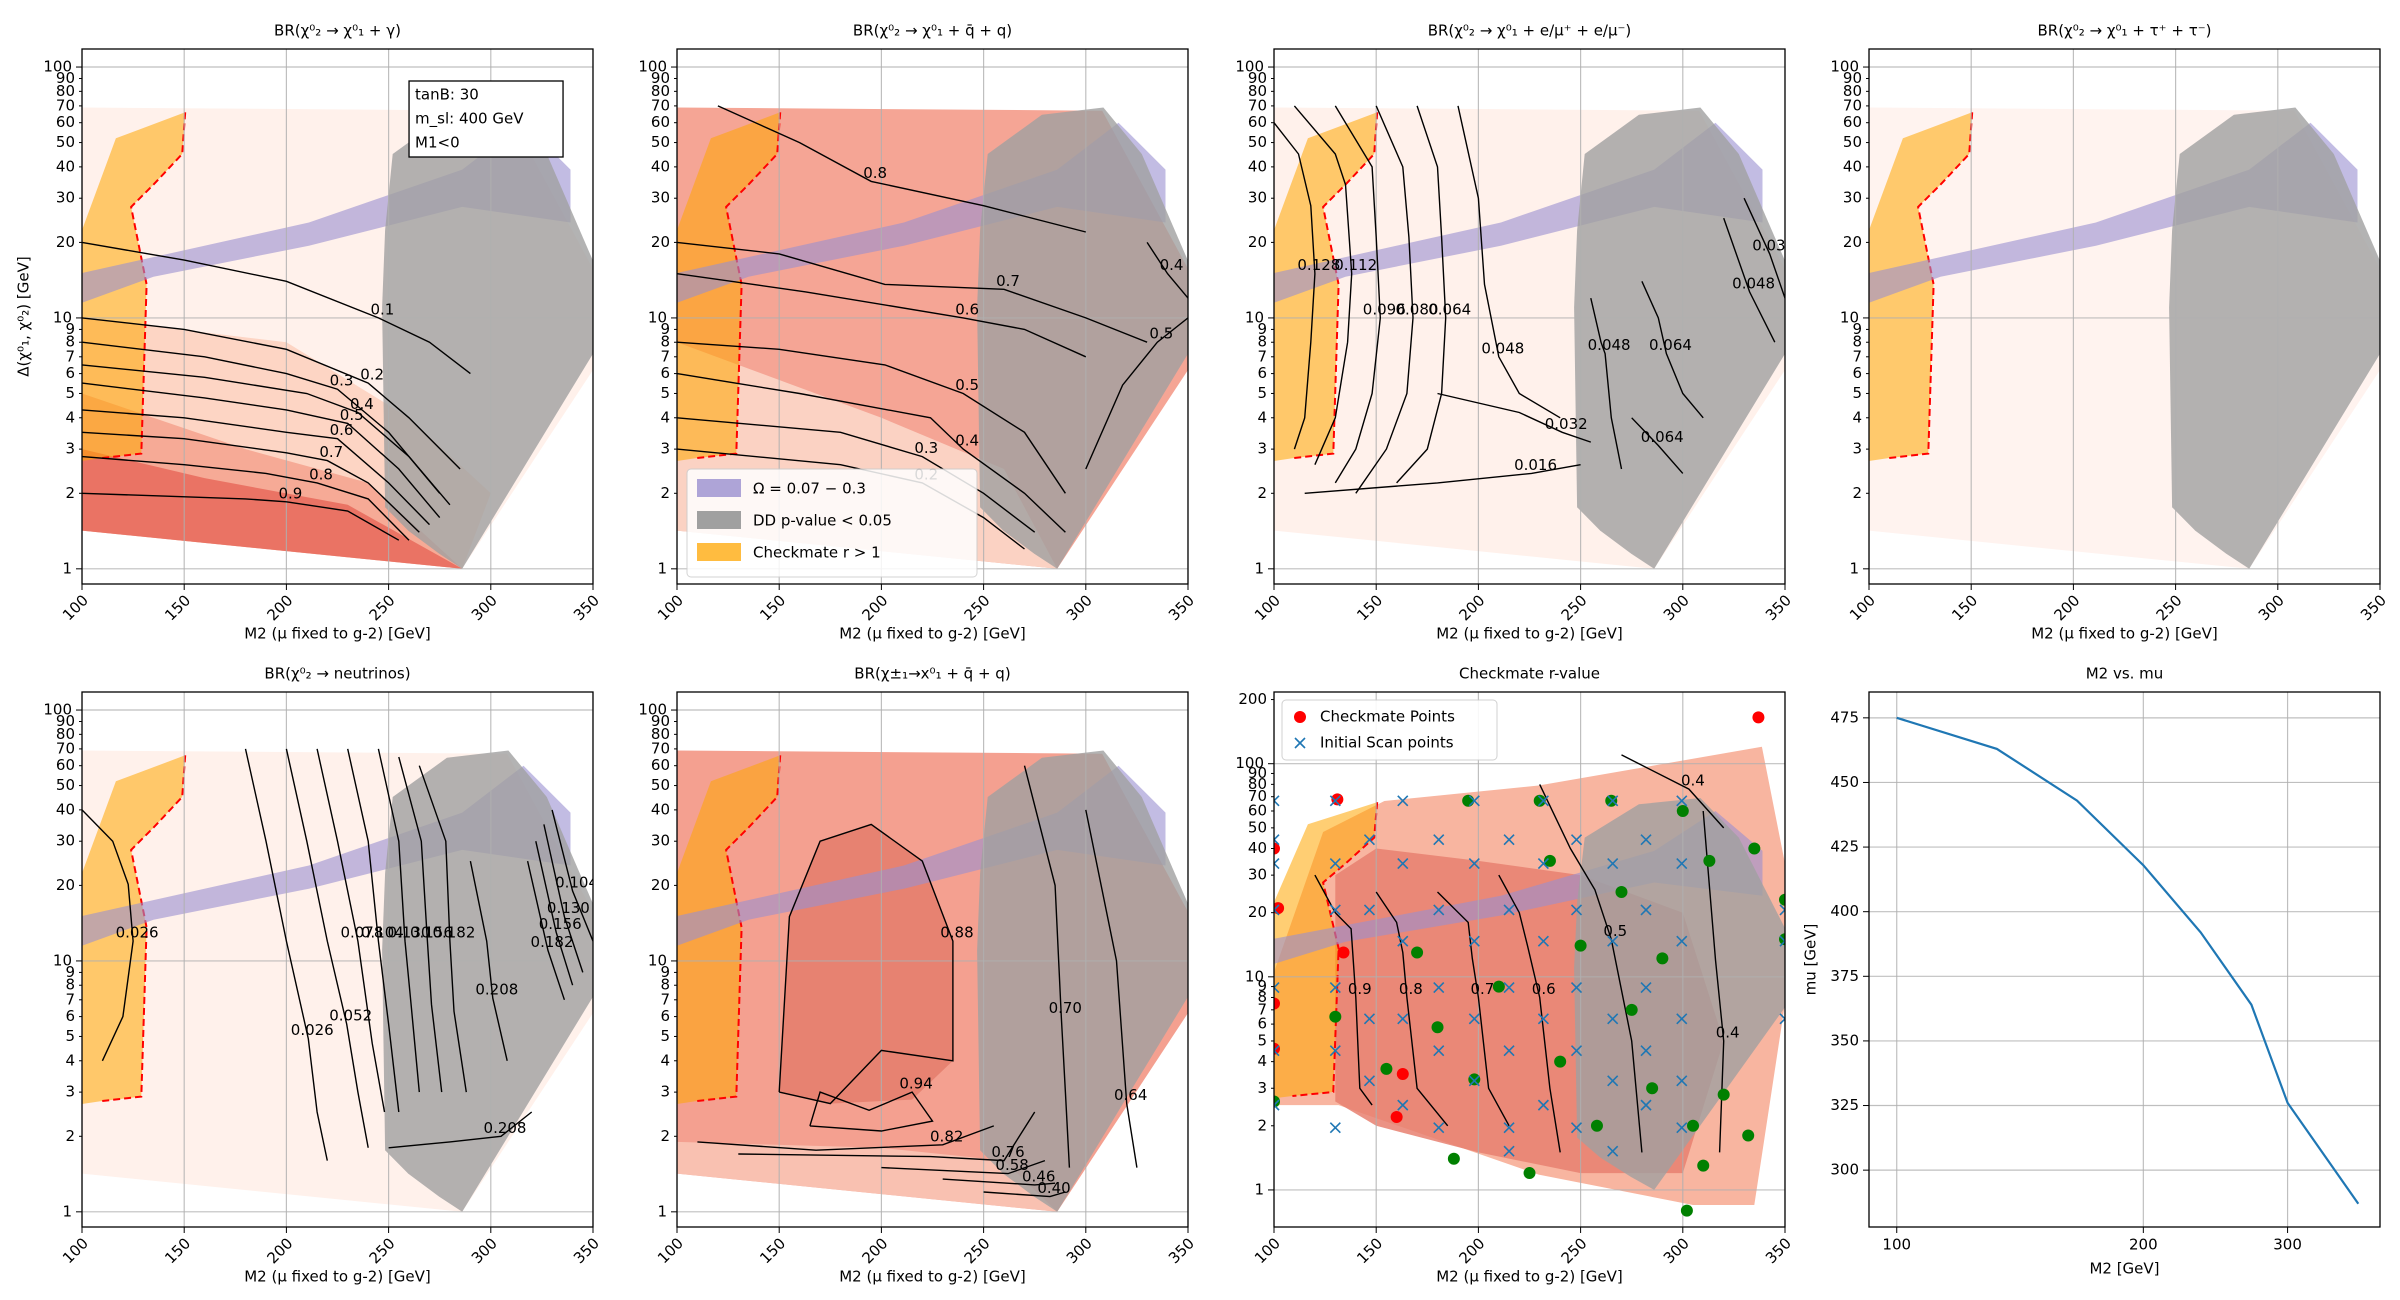 This screenshot has height=1300, width=2400. What do you see at coordinates (1384, 309) in the screenshot?
I see `contour-label: 0.096` at bounding box center [1384, 309].